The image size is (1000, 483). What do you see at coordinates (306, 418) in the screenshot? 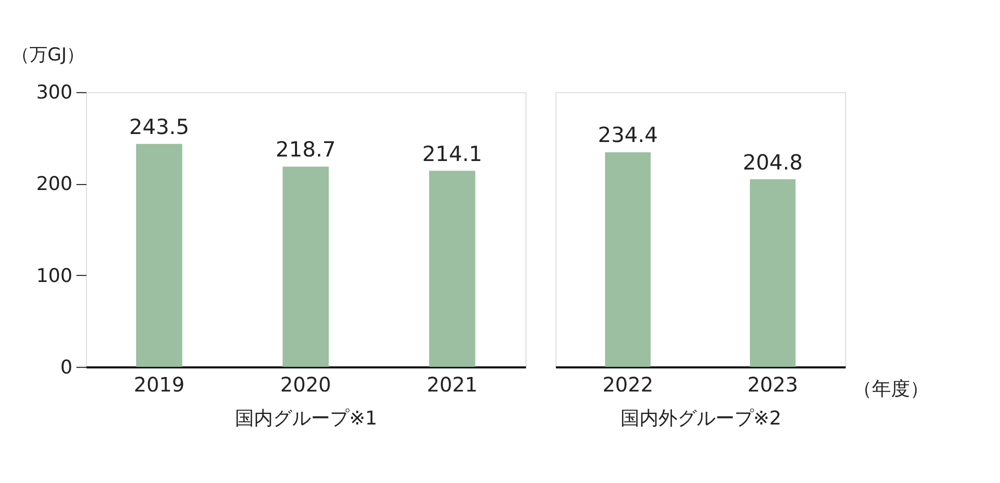
I see `x-axis-title: 国内グループ※1` at bounding box center [306, 418].